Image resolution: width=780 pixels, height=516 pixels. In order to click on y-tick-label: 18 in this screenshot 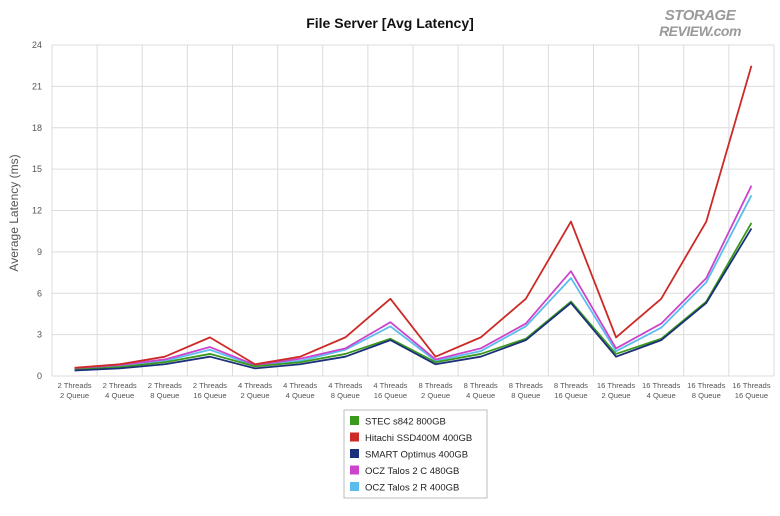, I will do `click(37, 128)`.